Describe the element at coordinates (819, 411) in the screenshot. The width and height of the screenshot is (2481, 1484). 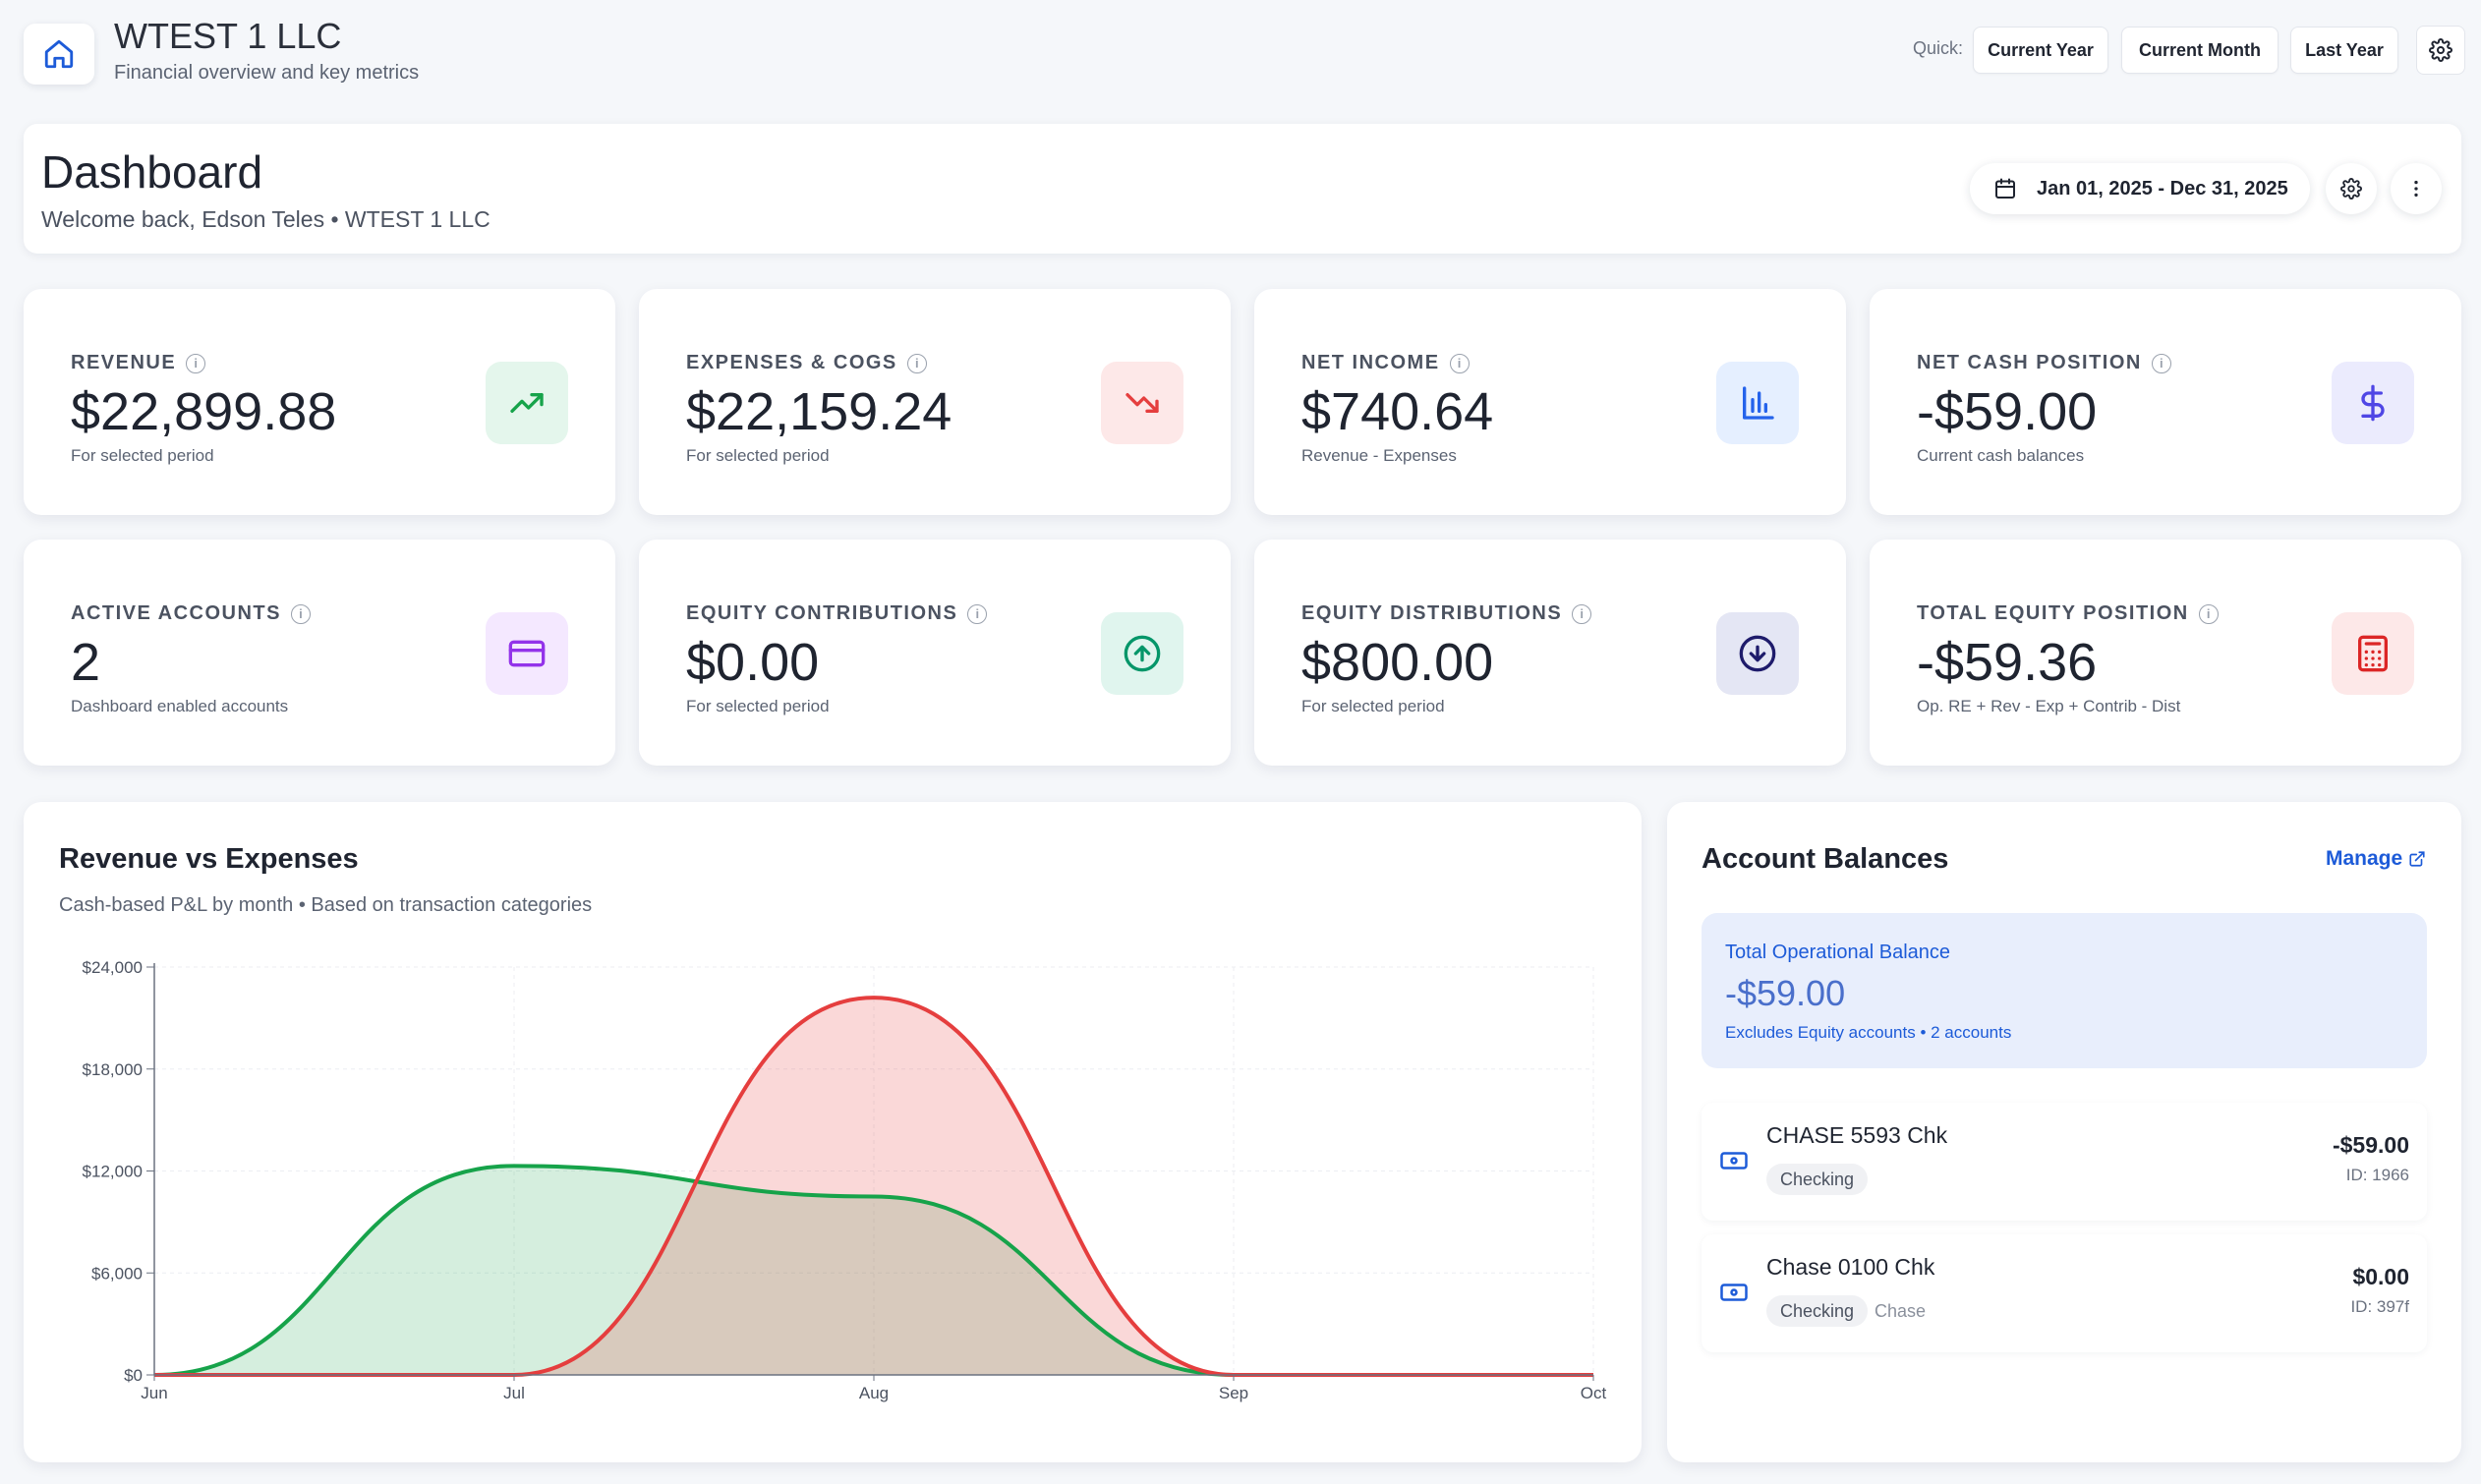
I see `kpi-value: $22,159.24` at that location.